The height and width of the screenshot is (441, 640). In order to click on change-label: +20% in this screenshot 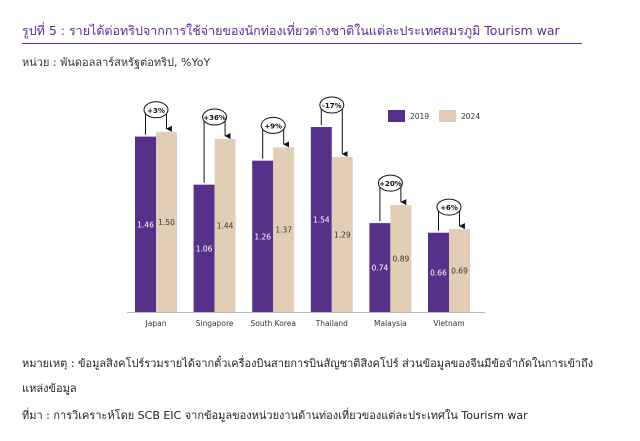, I will do `click(390, 184)`.